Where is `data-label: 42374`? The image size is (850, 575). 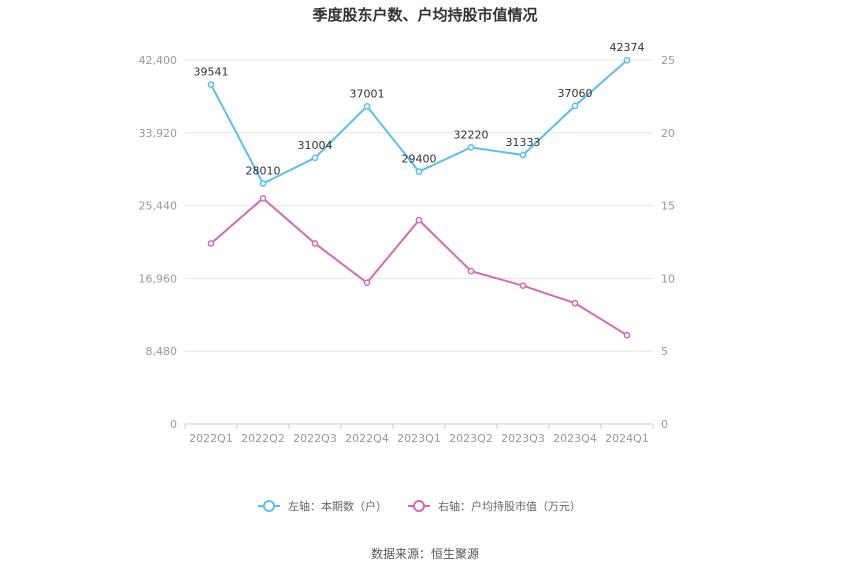 data-label: 42374 is located at coordinates (627, 47).